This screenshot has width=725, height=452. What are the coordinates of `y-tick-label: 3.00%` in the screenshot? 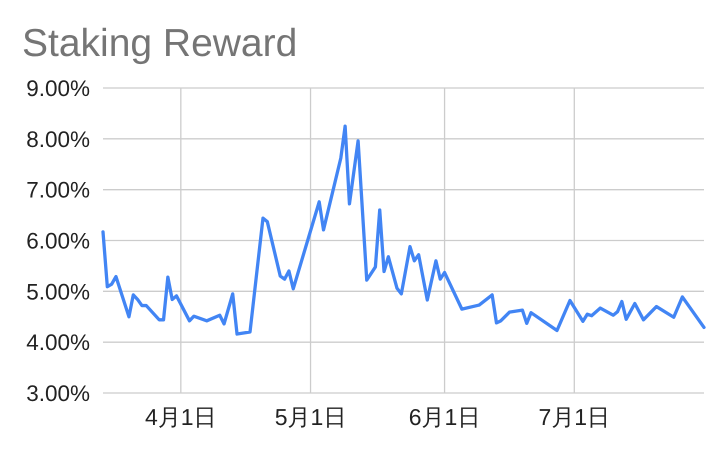 It's located at (58, 393).